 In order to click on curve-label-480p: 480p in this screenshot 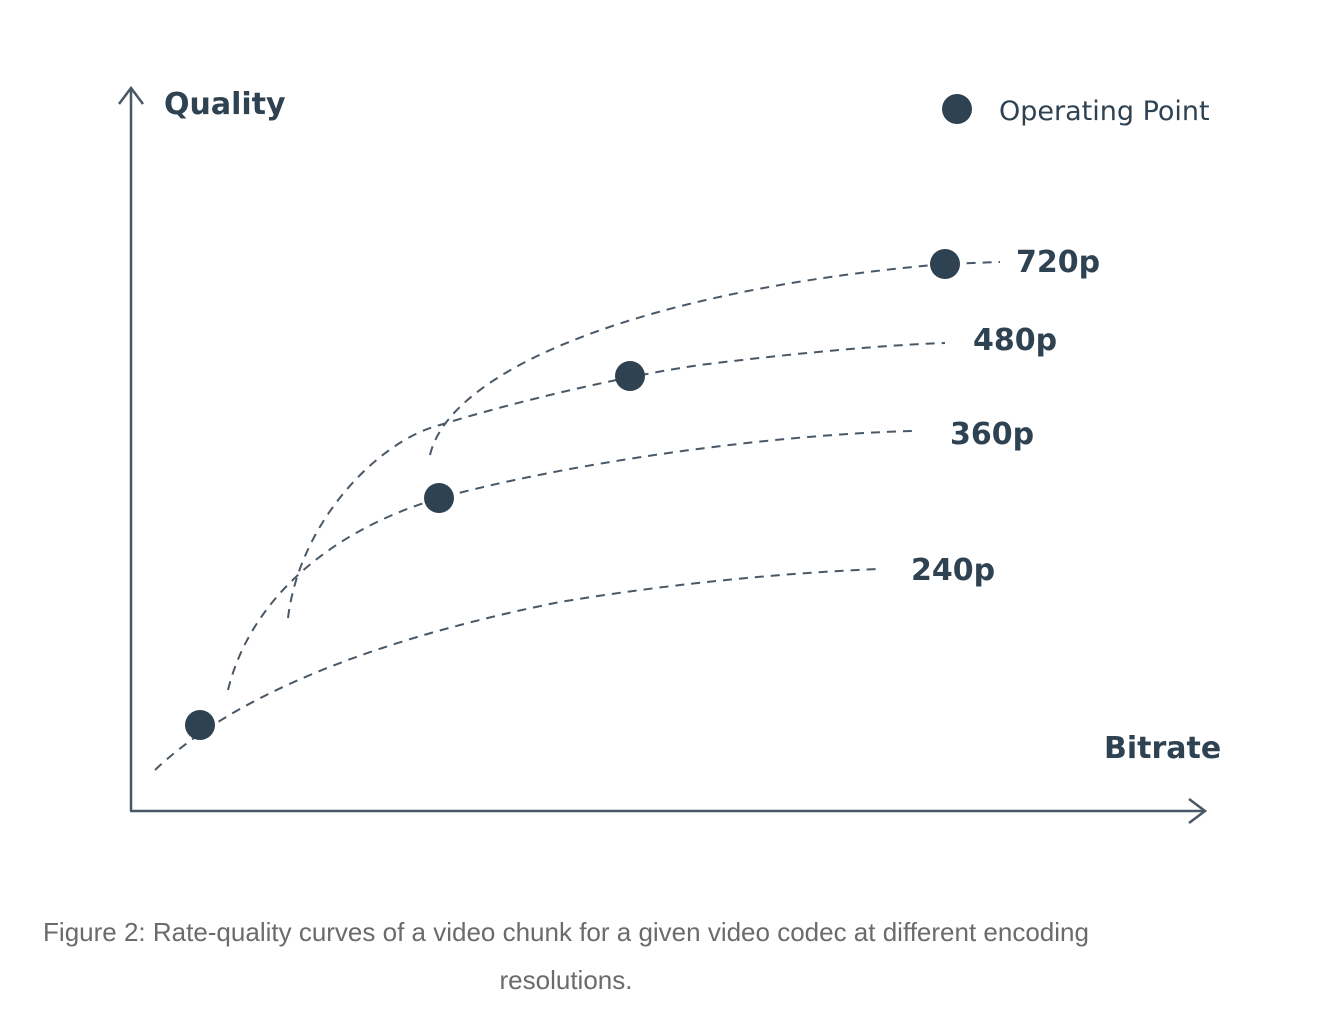, I will do `click(1015, 340)`.